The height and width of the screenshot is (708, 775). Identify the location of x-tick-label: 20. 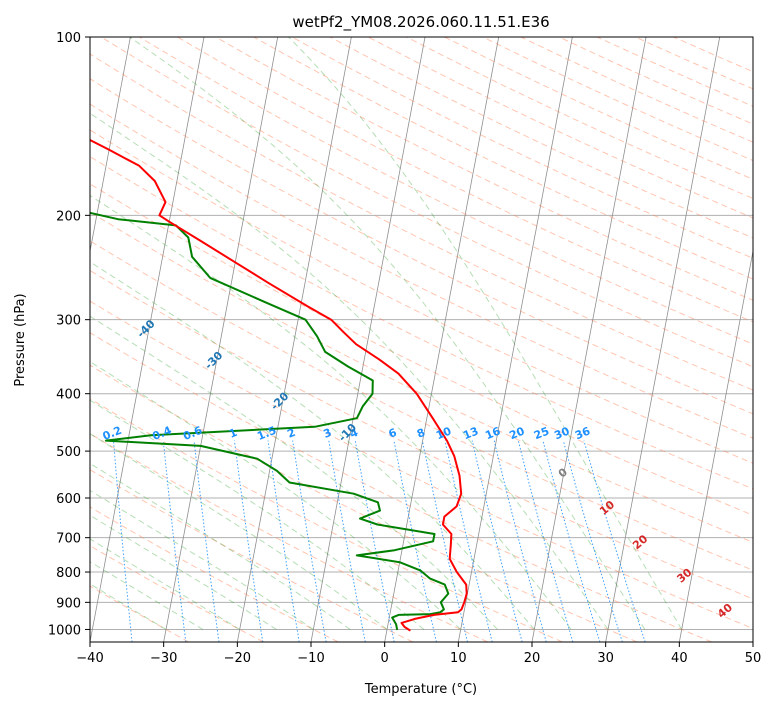
(532, 658).